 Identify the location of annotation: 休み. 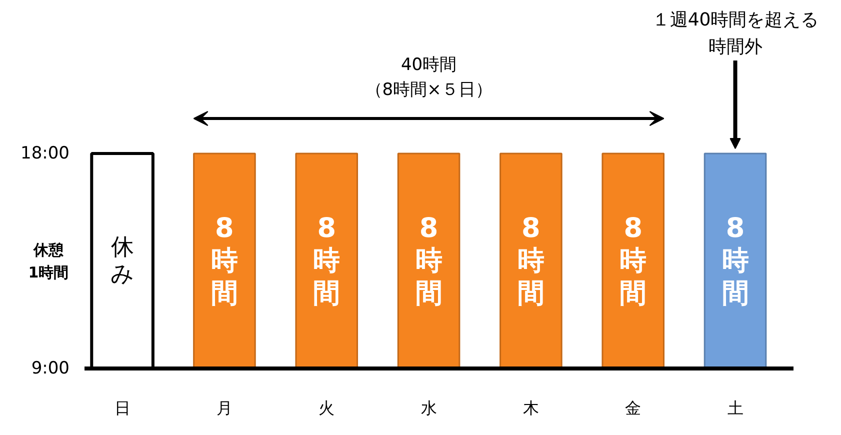
(122, 261).